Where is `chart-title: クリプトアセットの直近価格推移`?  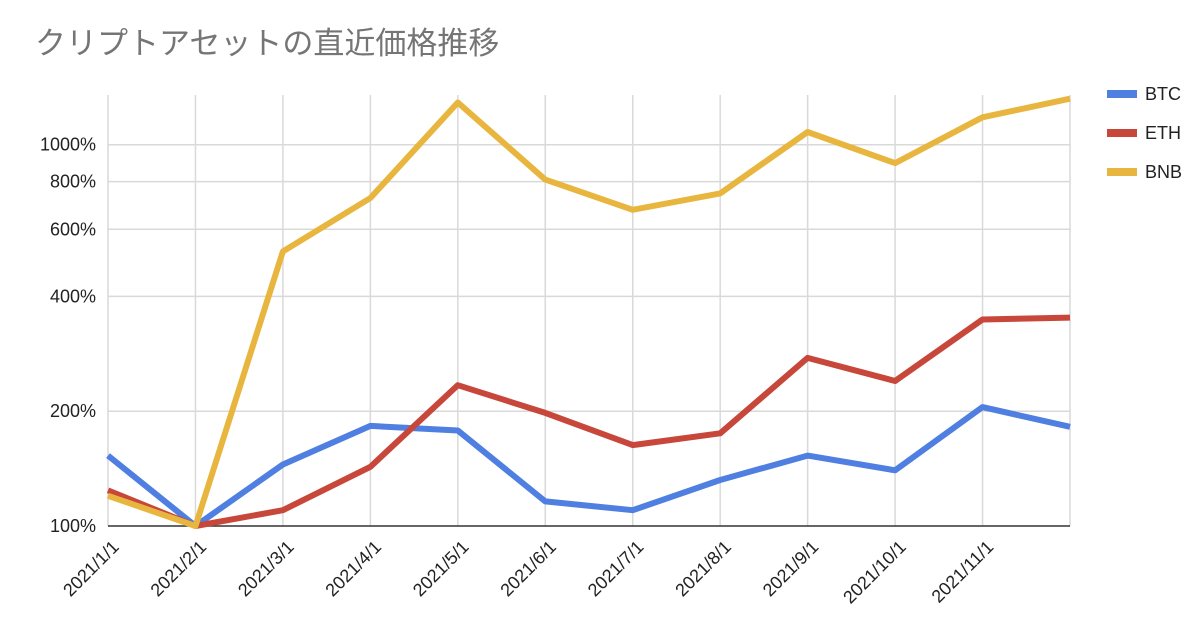 chart-title: クリプトアセットの直近価格推移 is located at coordinates (267, 44).